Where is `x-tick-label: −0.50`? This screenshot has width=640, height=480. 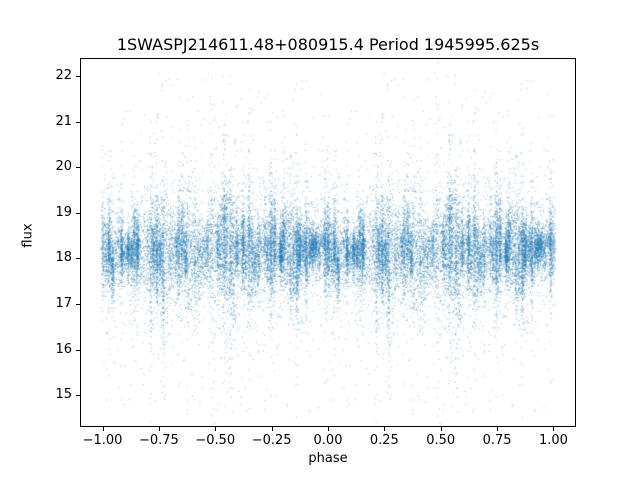
x-tick-label: −0.50 is located at coordinates (215, 440).